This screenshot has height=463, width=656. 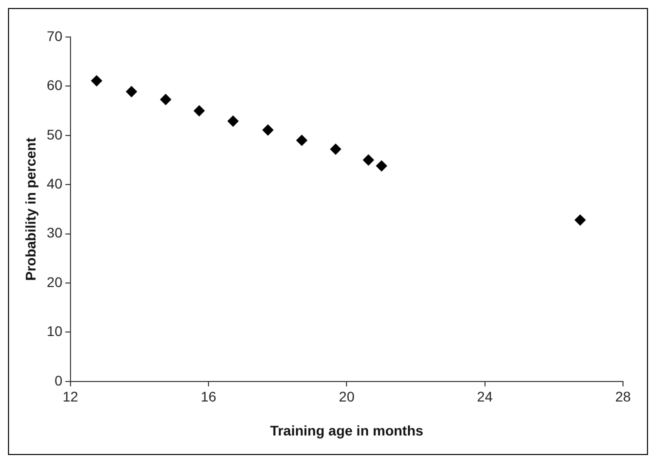 I want to click on x-tick-label: 20, so click(x=346, y=396).